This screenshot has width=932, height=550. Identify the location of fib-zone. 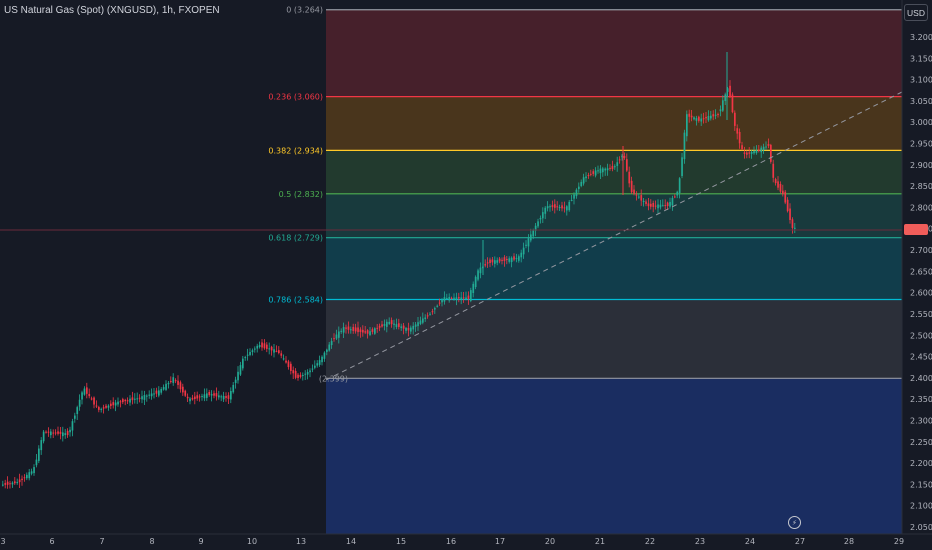
(614, 339).